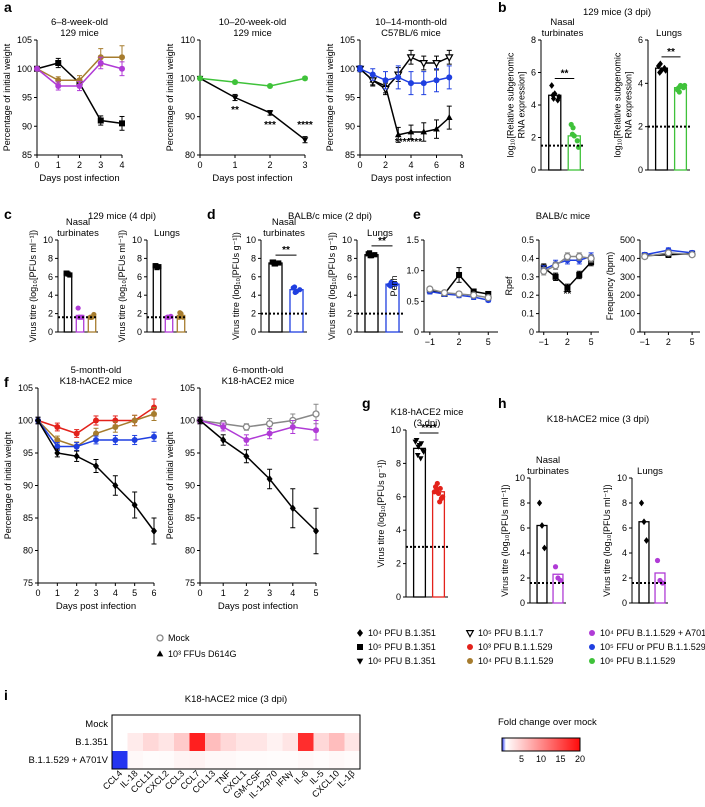  What do you see at coordinates (50, 295) in the screenshot?
I see `y-tick-label: 4` at bounding box center [50, 295].